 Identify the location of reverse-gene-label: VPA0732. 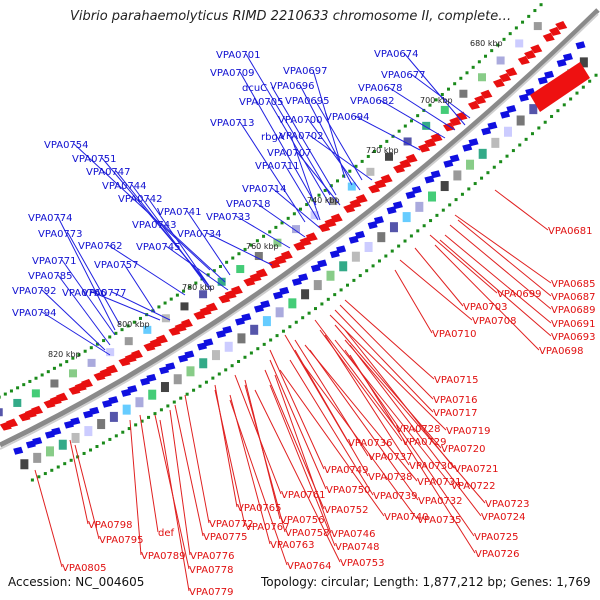
(440, 501).